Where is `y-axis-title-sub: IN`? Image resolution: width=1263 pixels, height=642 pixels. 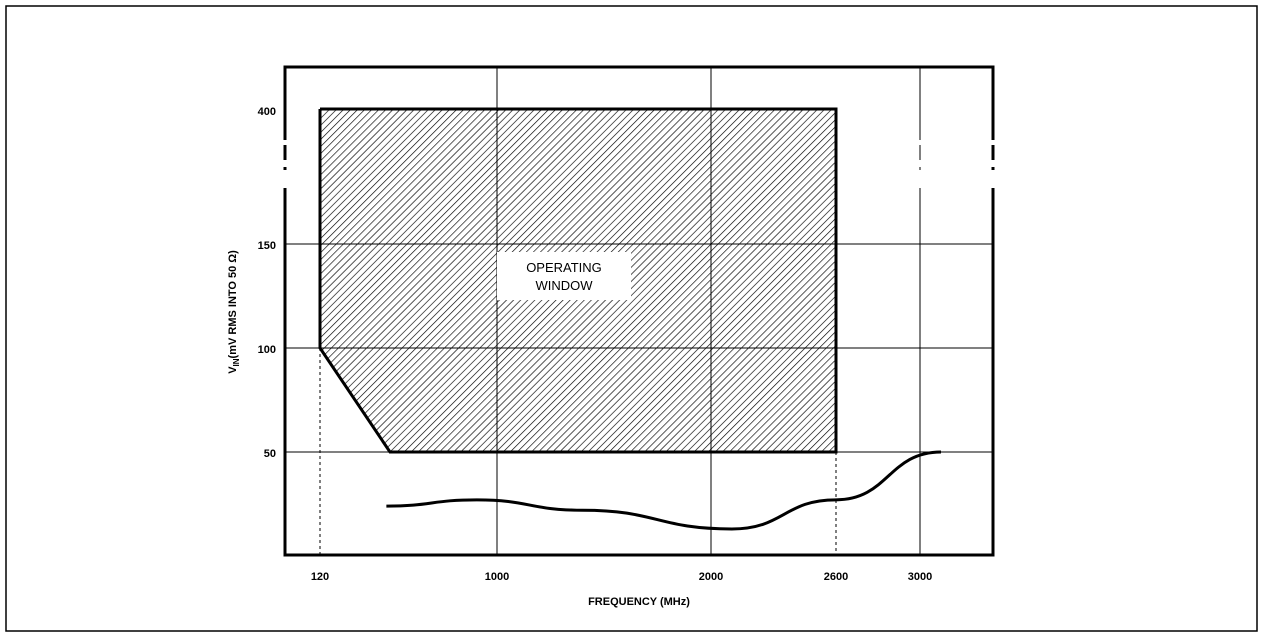 y-axis-title-sub: IN is located at coordinates (236, 362).